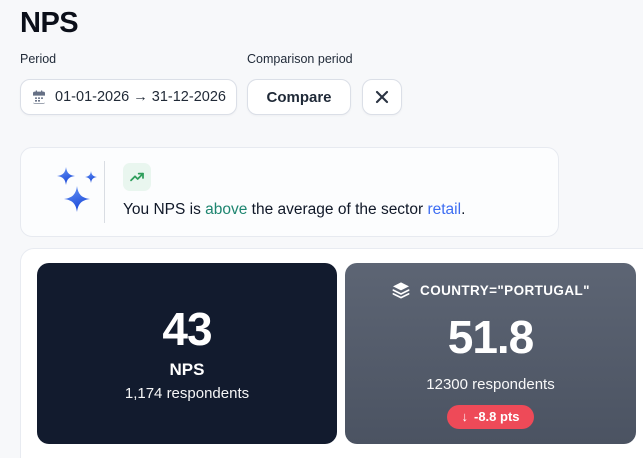 This screenshot has height=458, width=643. Describe the element at coordinates (77, 193) in the screenshot. I see `sparkles-icon` at that location.